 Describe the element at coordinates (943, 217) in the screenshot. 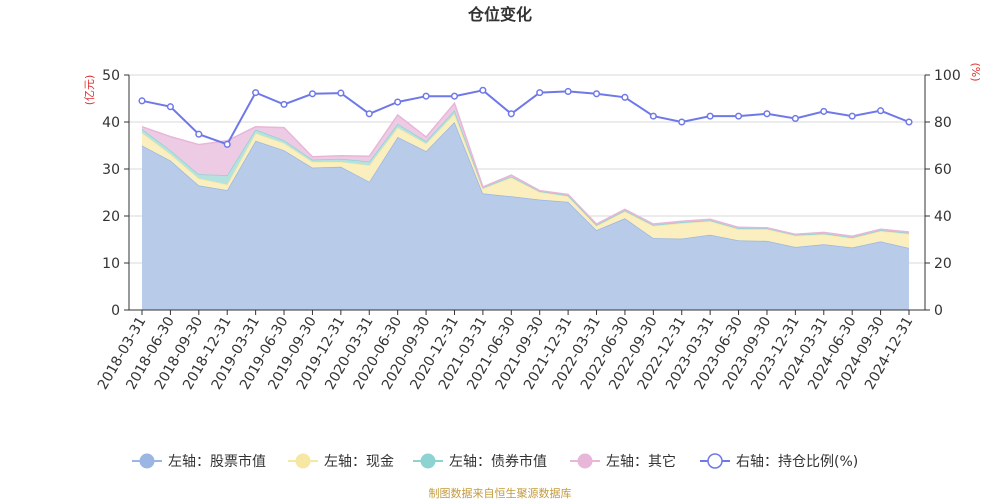

I see `right-tick-label: 40` at that location.